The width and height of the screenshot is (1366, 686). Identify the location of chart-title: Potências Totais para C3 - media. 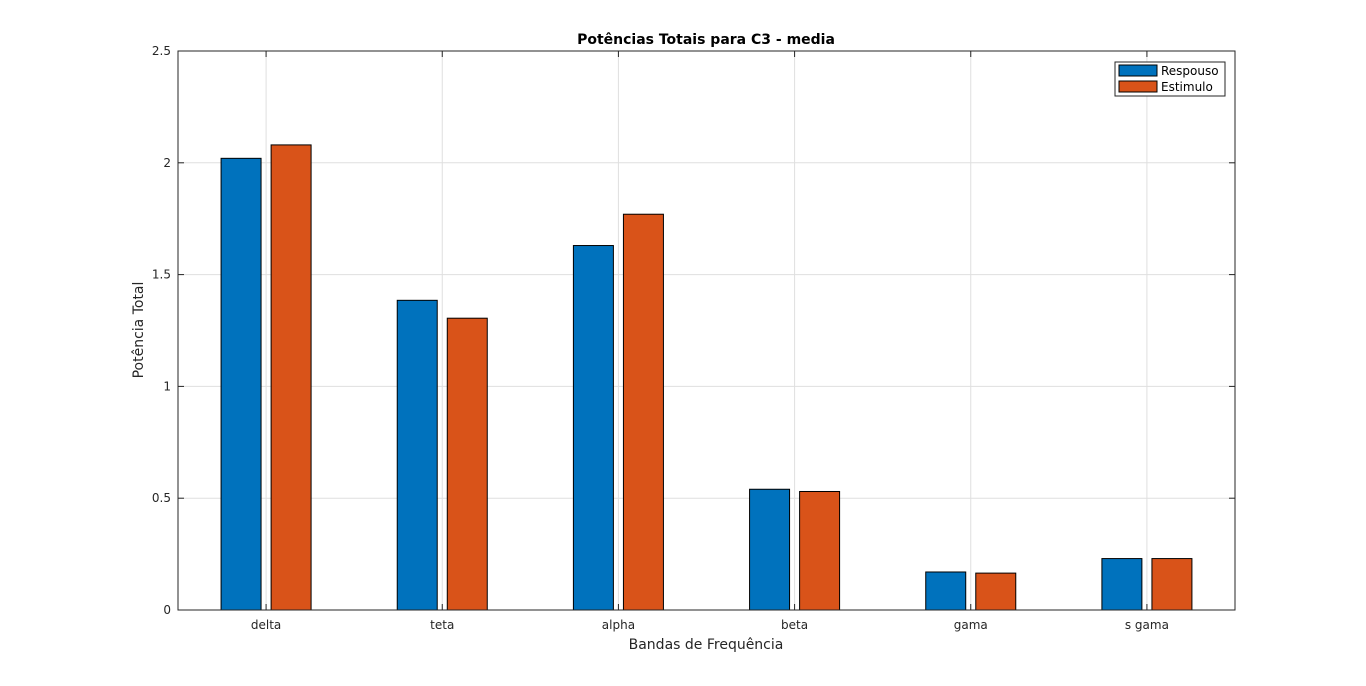
(706, 40).